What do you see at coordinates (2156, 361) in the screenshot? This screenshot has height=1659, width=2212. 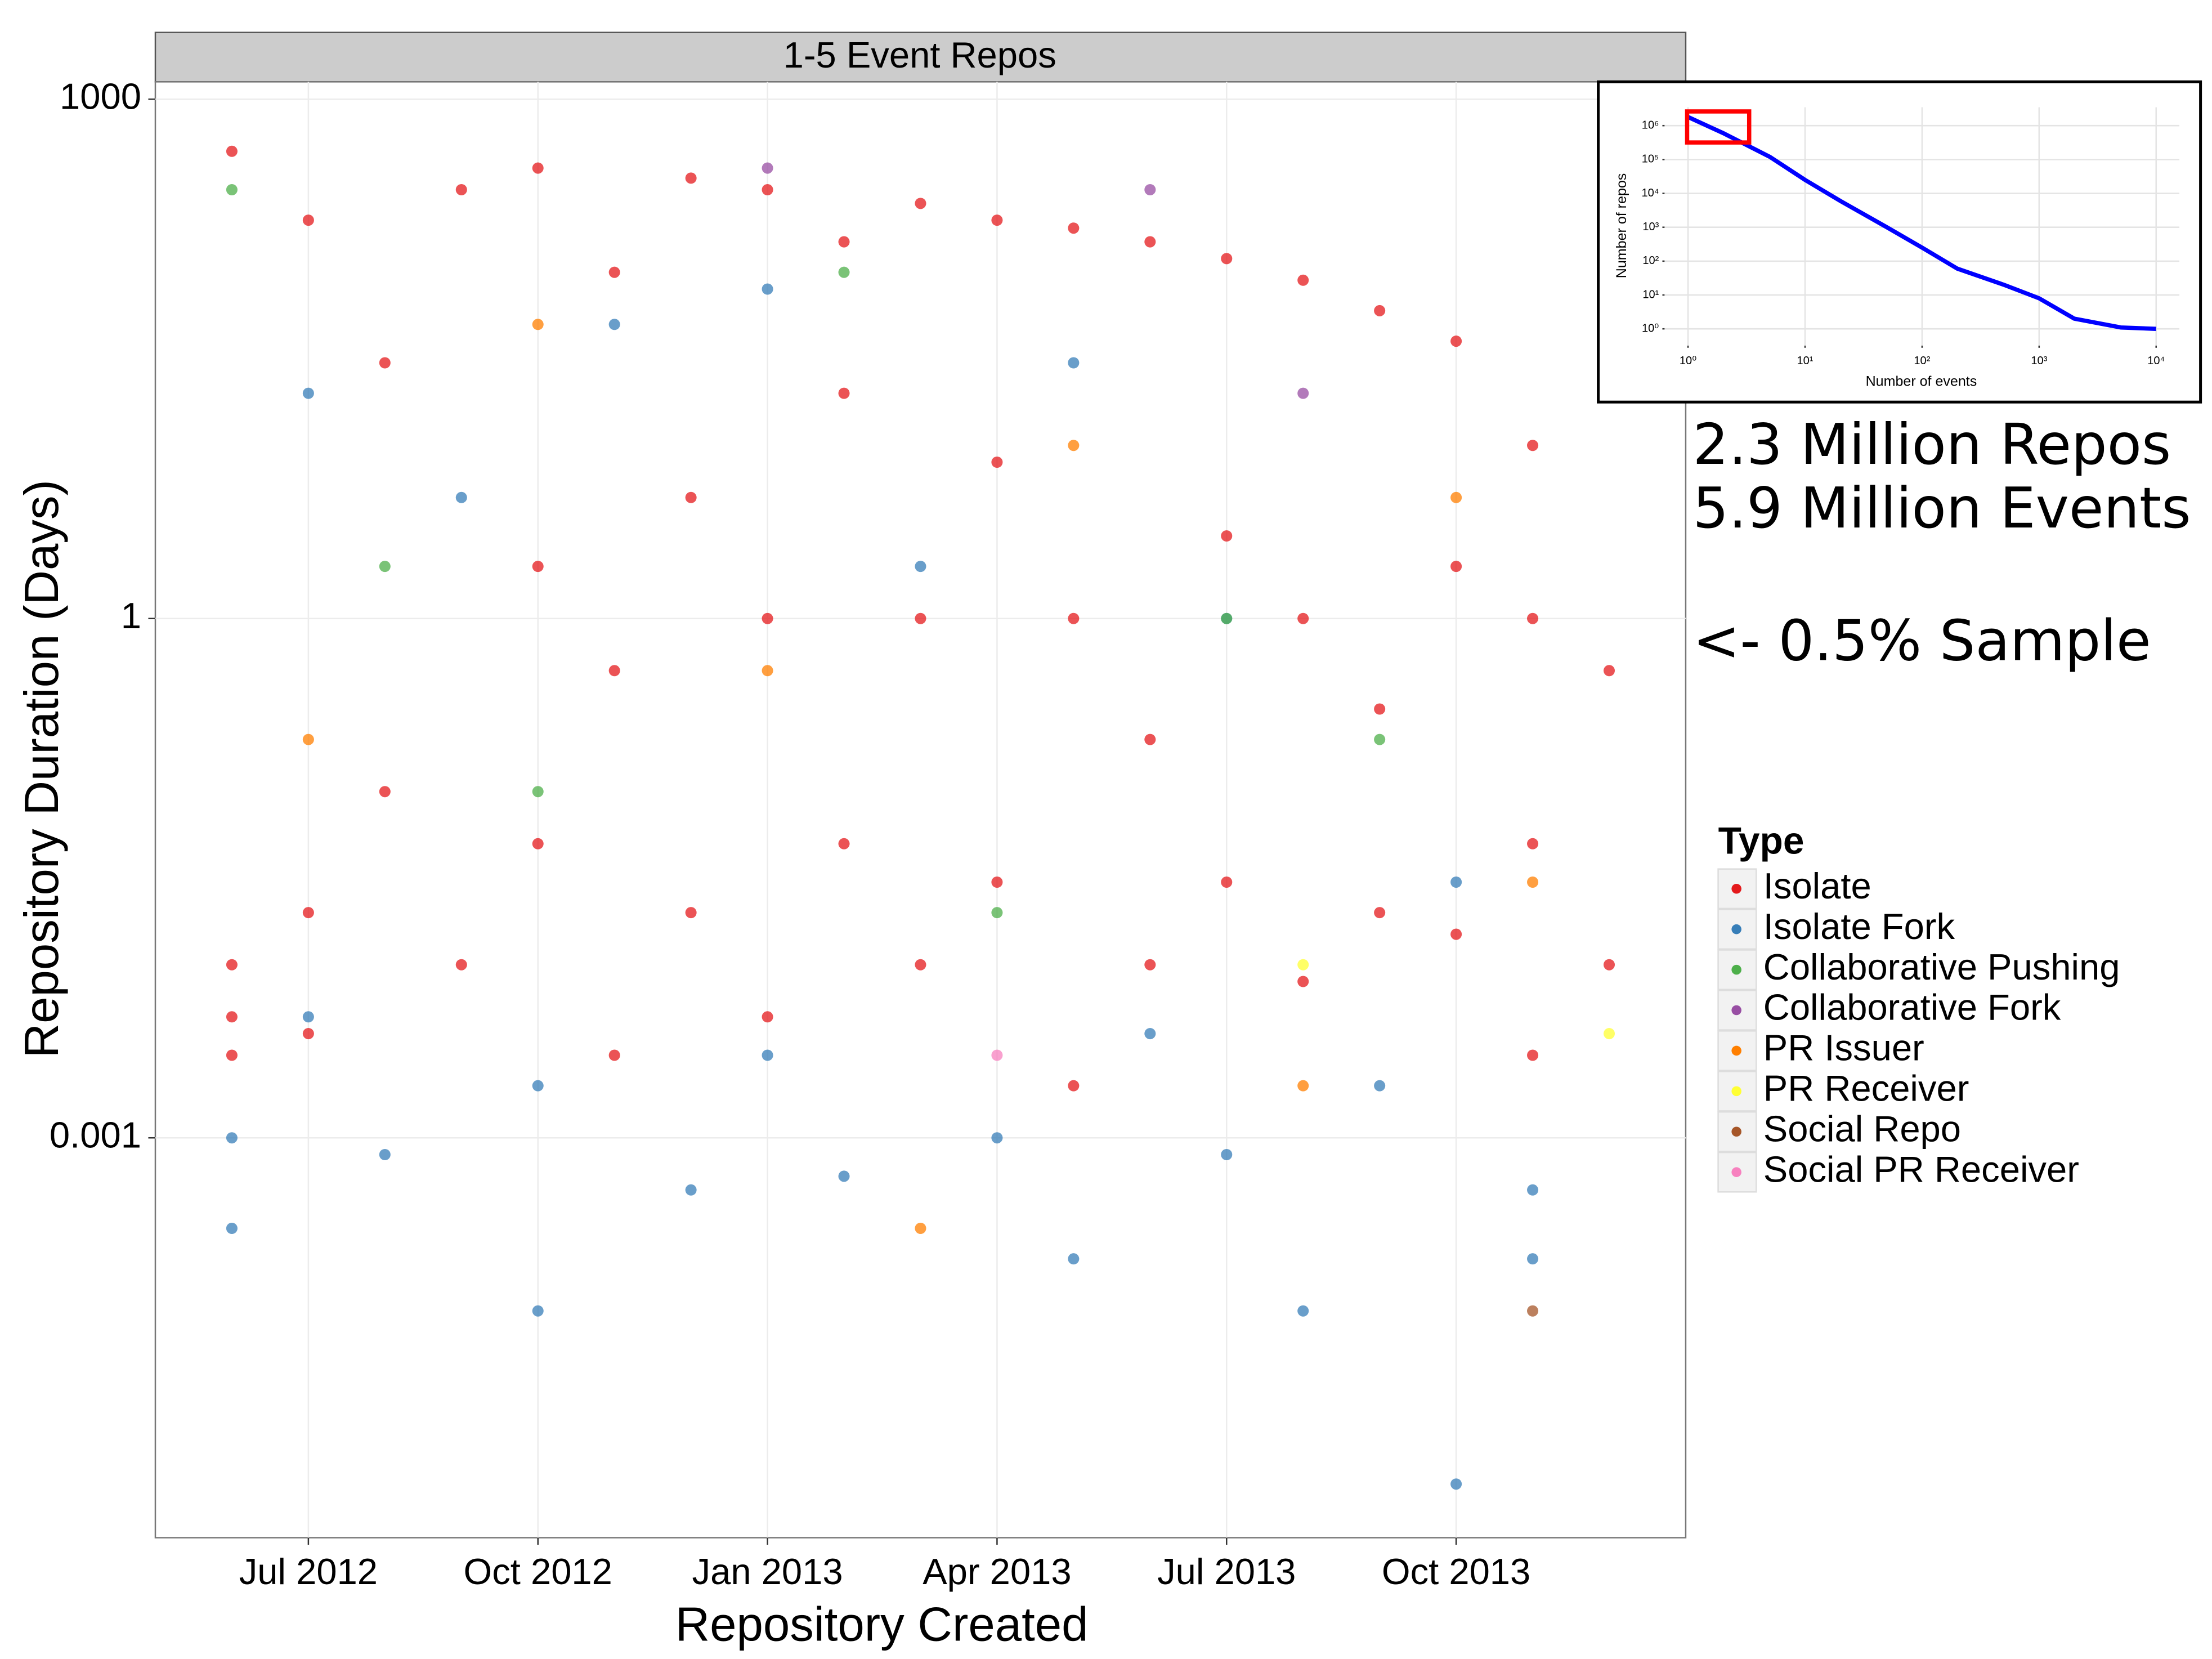 I see `x-tick-label: 10⁴` at bounding box center [2156, 361].